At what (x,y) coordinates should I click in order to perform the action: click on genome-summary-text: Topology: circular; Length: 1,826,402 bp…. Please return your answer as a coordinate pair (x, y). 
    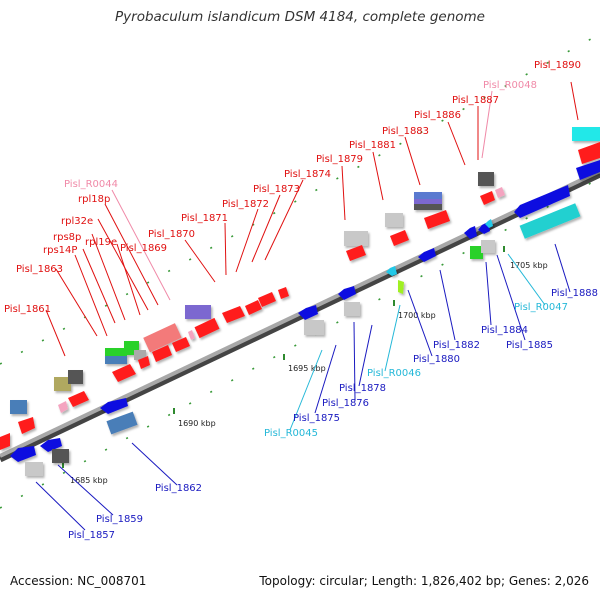
    Looking at the image, I should click on (424, 581).